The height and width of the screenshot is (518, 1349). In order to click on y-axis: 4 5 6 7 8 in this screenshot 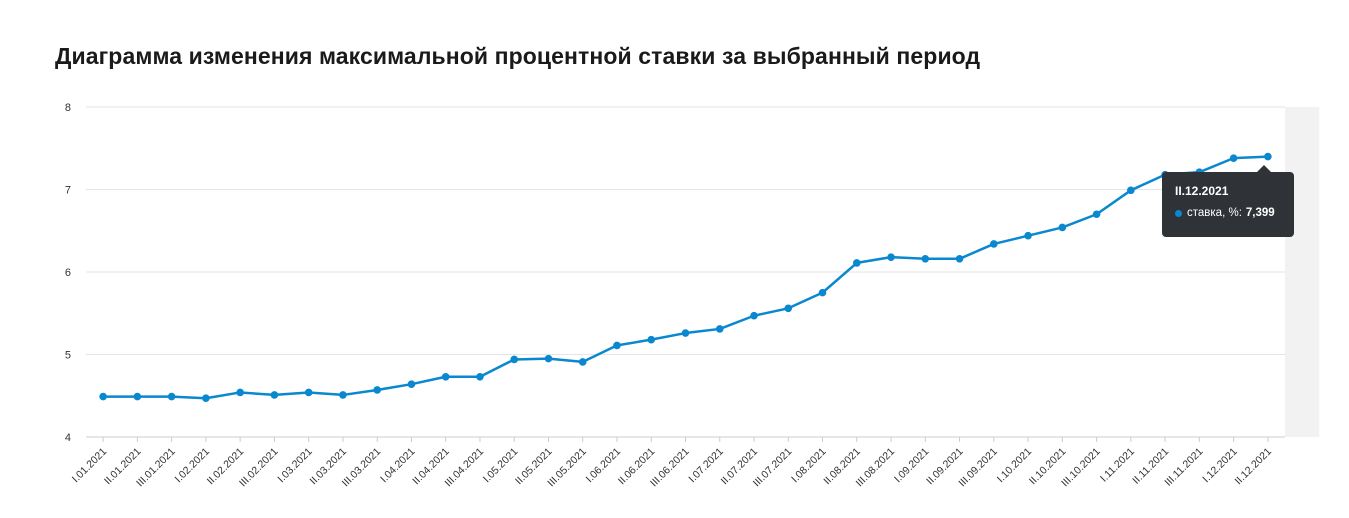, I will do `click(68, 273)`.